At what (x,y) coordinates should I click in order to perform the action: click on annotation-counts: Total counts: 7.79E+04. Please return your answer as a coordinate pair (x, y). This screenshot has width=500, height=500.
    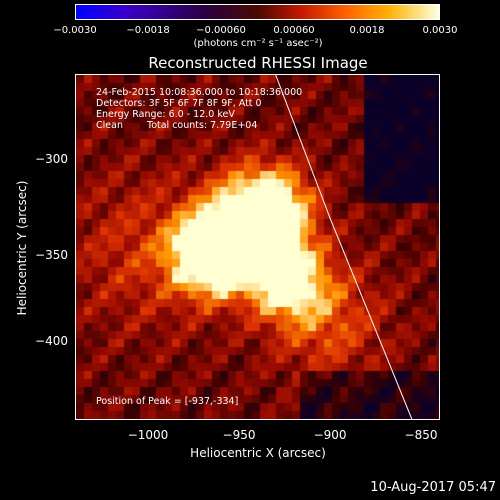
    Looking at the image, I should click on (202, 125).